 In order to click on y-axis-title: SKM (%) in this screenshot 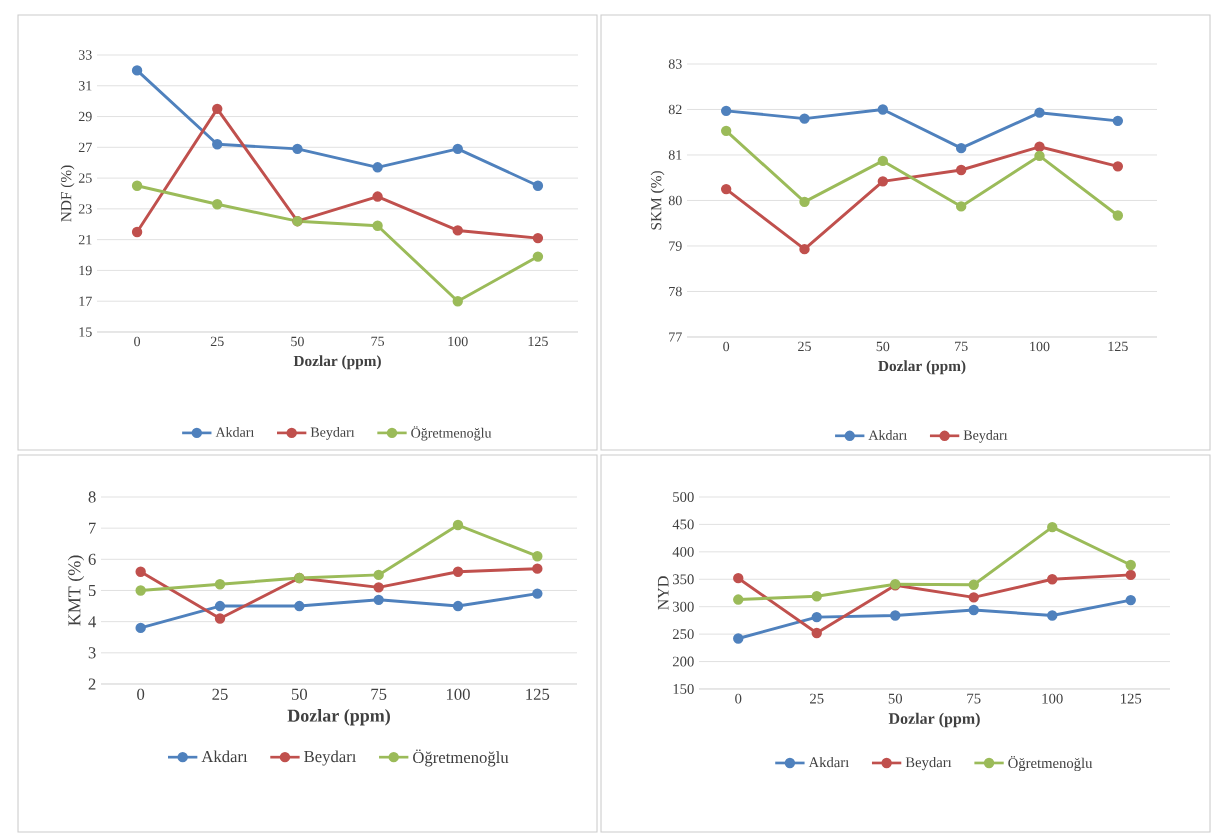, I will do `click(657, 200)`.